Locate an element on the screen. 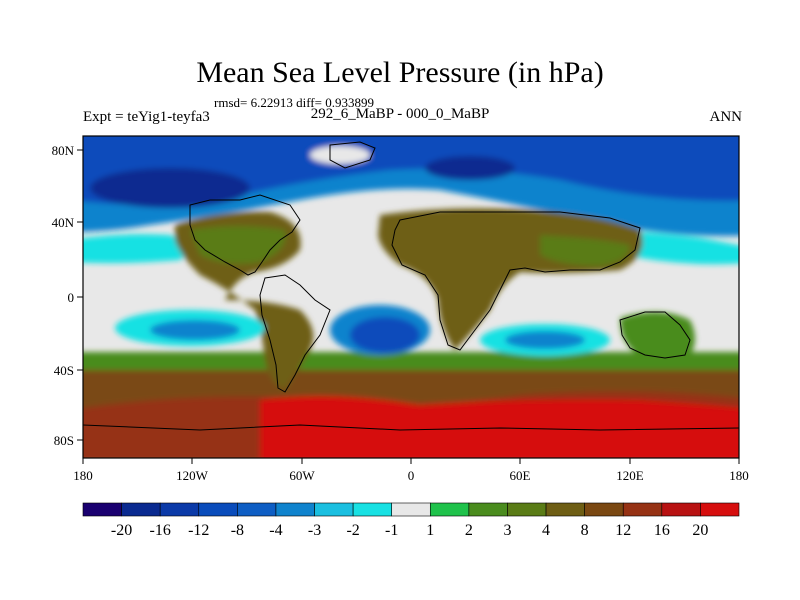 The width and height of the screenshot is (800, 600). statistics-line: rmsd= 6.22913 diff= 0.933899 is located at coordinates (294, 102).